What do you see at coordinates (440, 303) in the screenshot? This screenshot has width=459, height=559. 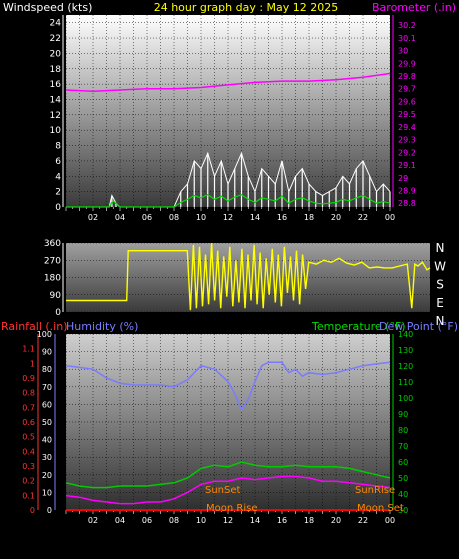 I see `compass-label: E` at bounding box center [440, 303].